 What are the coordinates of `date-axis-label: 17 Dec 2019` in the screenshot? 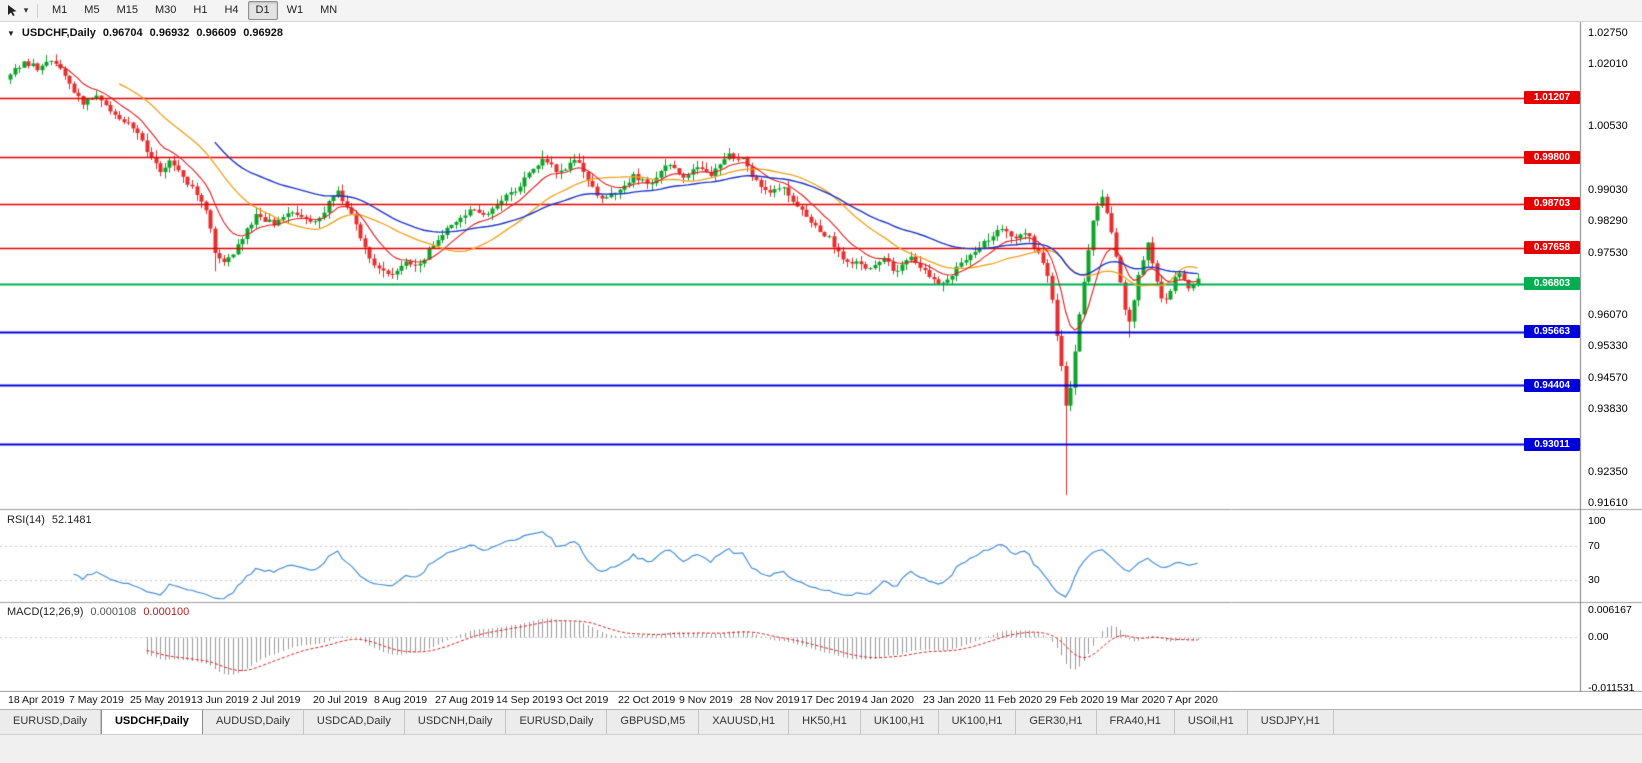 It's located at (831, 700).